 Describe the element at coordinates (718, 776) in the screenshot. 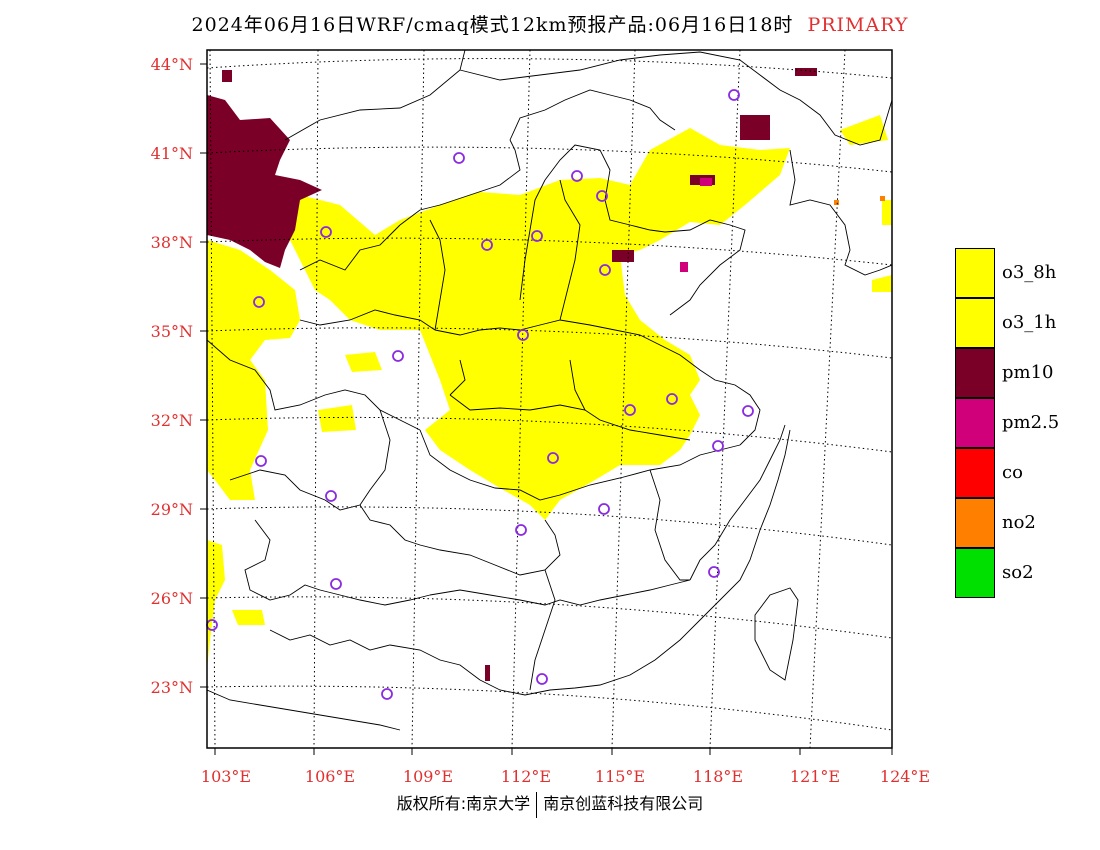

I see `lon-label-118: 118°E` at that location.